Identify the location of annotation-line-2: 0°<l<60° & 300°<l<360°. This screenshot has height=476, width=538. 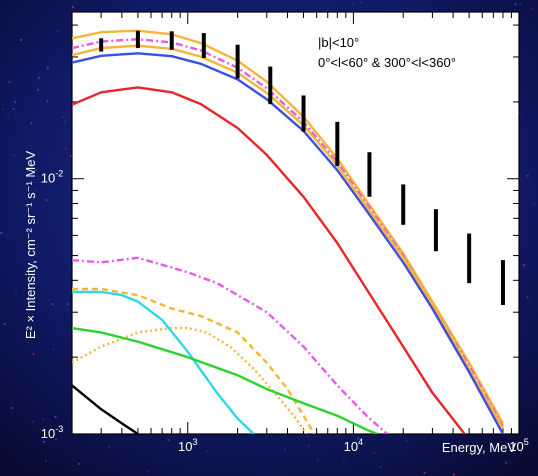
(387, 62).